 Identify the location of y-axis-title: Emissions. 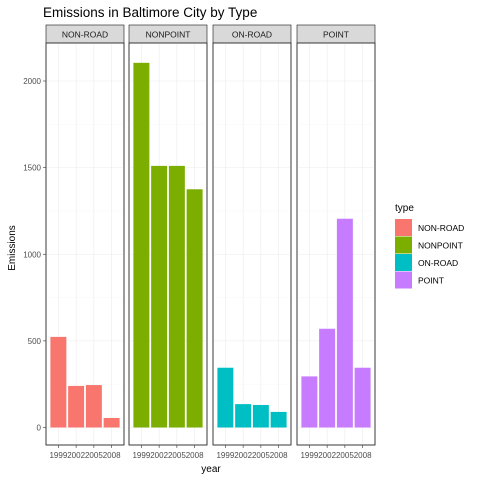
(12, 248).